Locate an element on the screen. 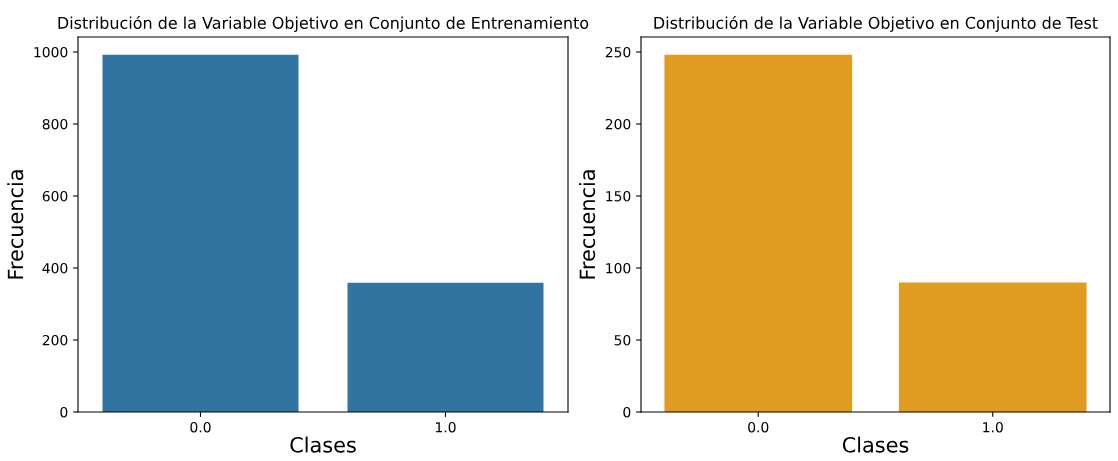 This screenshot has width=1118, height=461. chart-title: Distribución de la Variable Objetivo en Conjunto de Test is located at coordinates (876, 23).